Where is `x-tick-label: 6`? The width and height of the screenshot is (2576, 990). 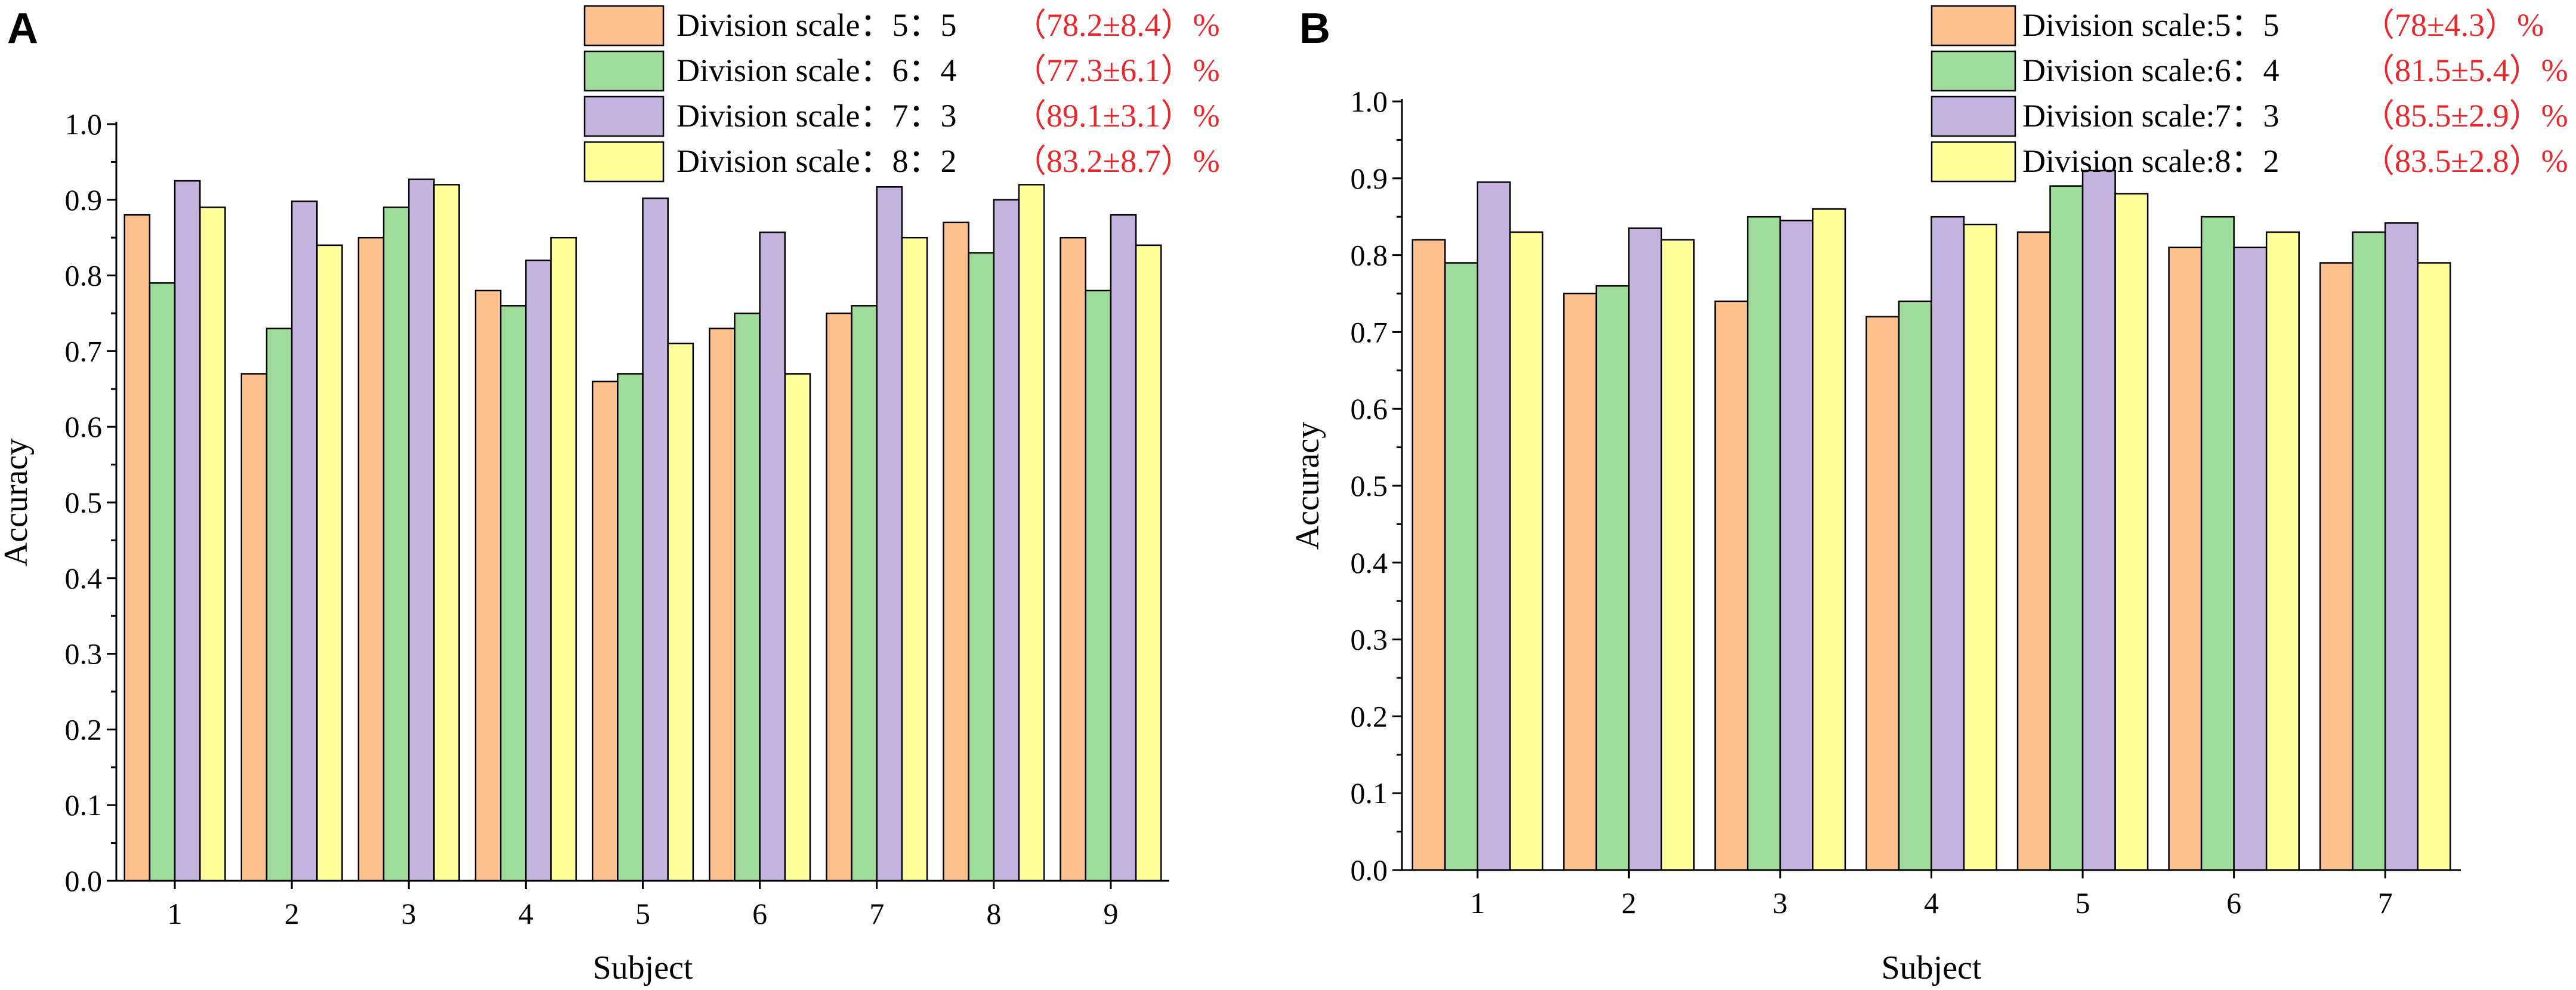
x-tick-label: 6 is located at coordinates (759, 913).